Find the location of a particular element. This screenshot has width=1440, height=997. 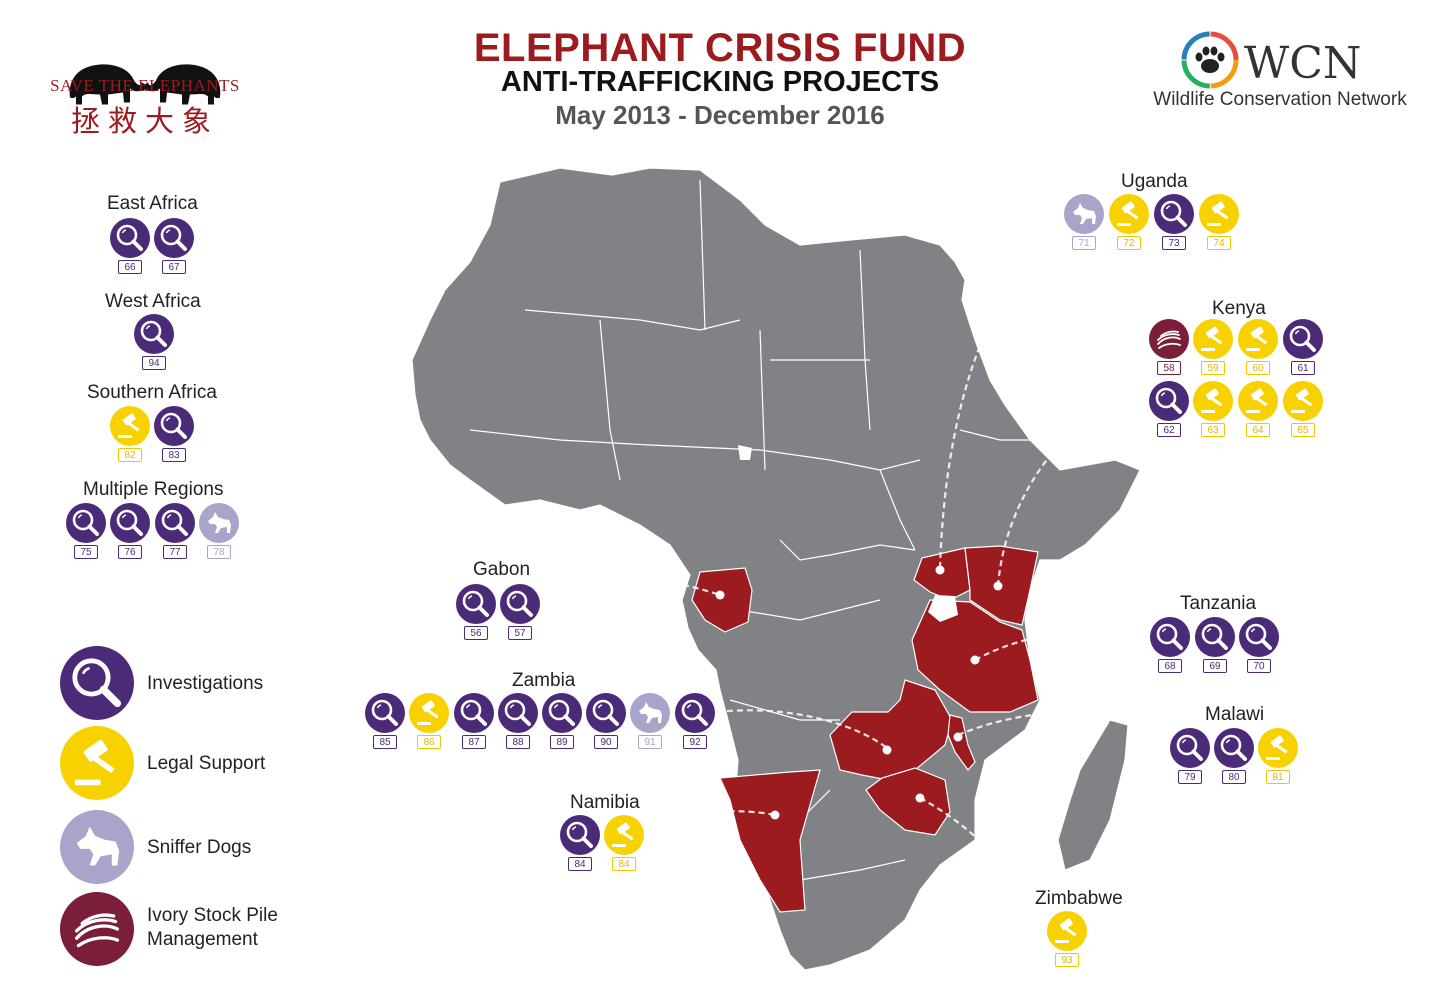

legend-item-legal-support: Legal Support is located at coordinates (190, 764).